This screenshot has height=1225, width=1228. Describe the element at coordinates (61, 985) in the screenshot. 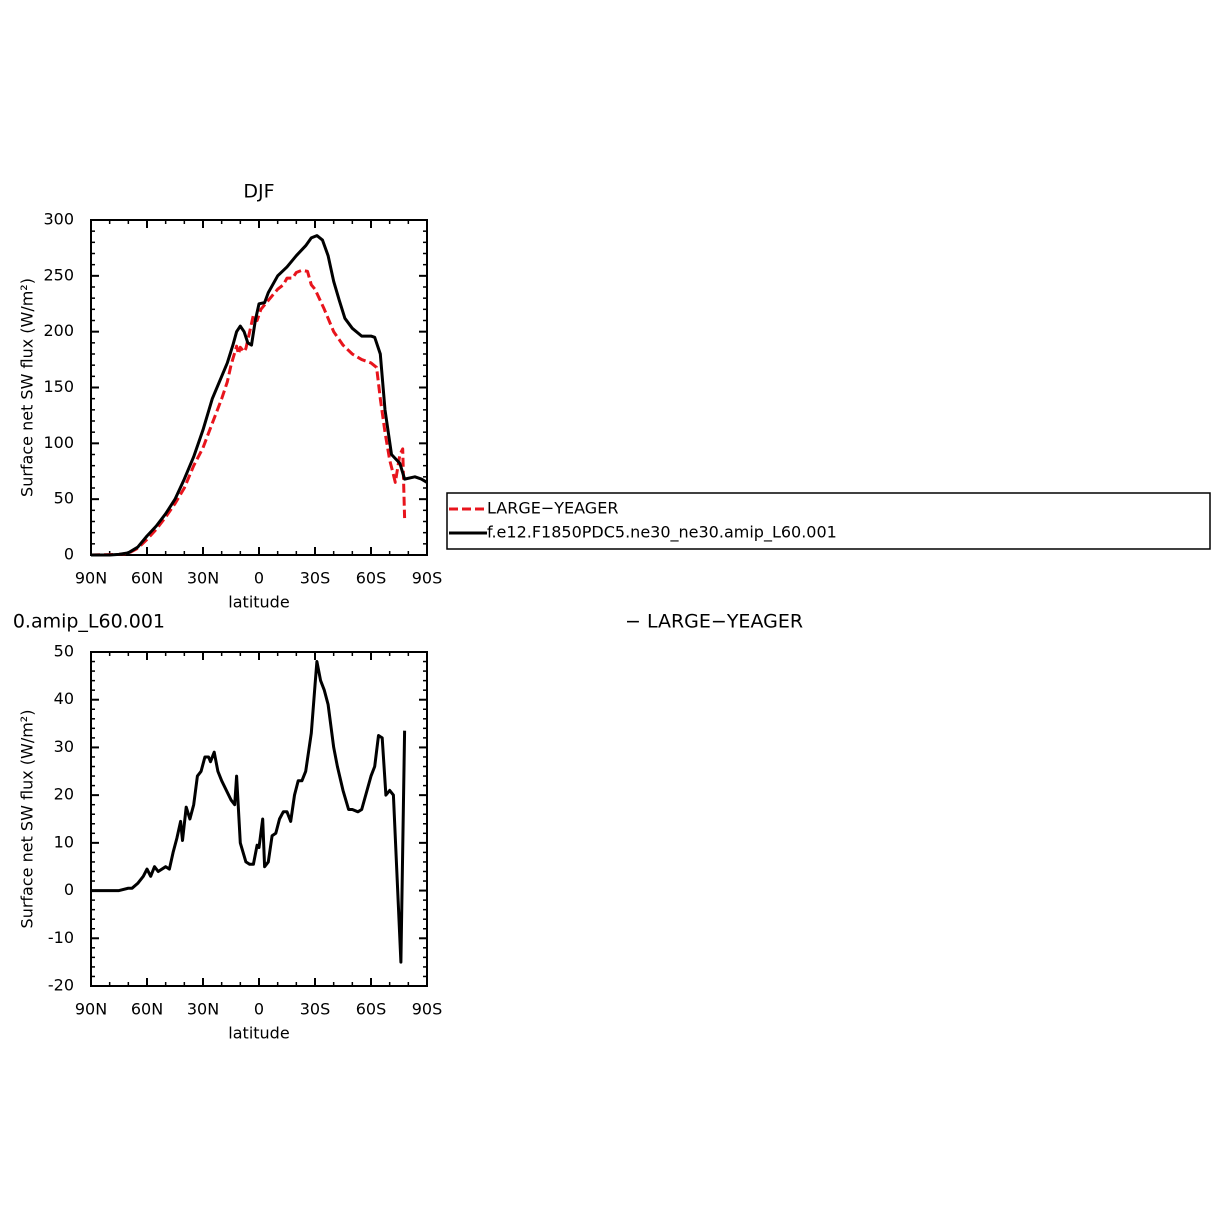

I see `y-tick-label: -20` at that location.